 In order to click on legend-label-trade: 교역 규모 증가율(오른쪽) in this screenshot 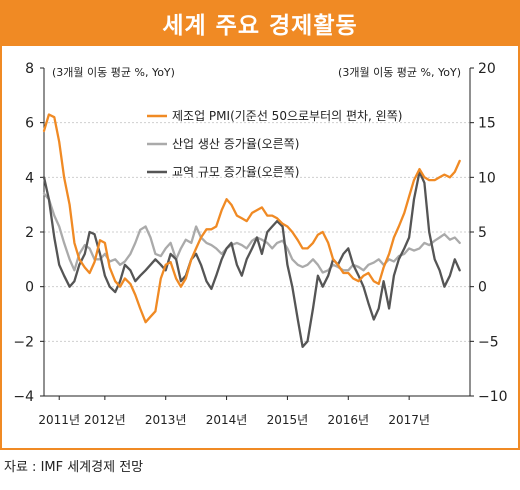, I will do `click(235, 172)`.